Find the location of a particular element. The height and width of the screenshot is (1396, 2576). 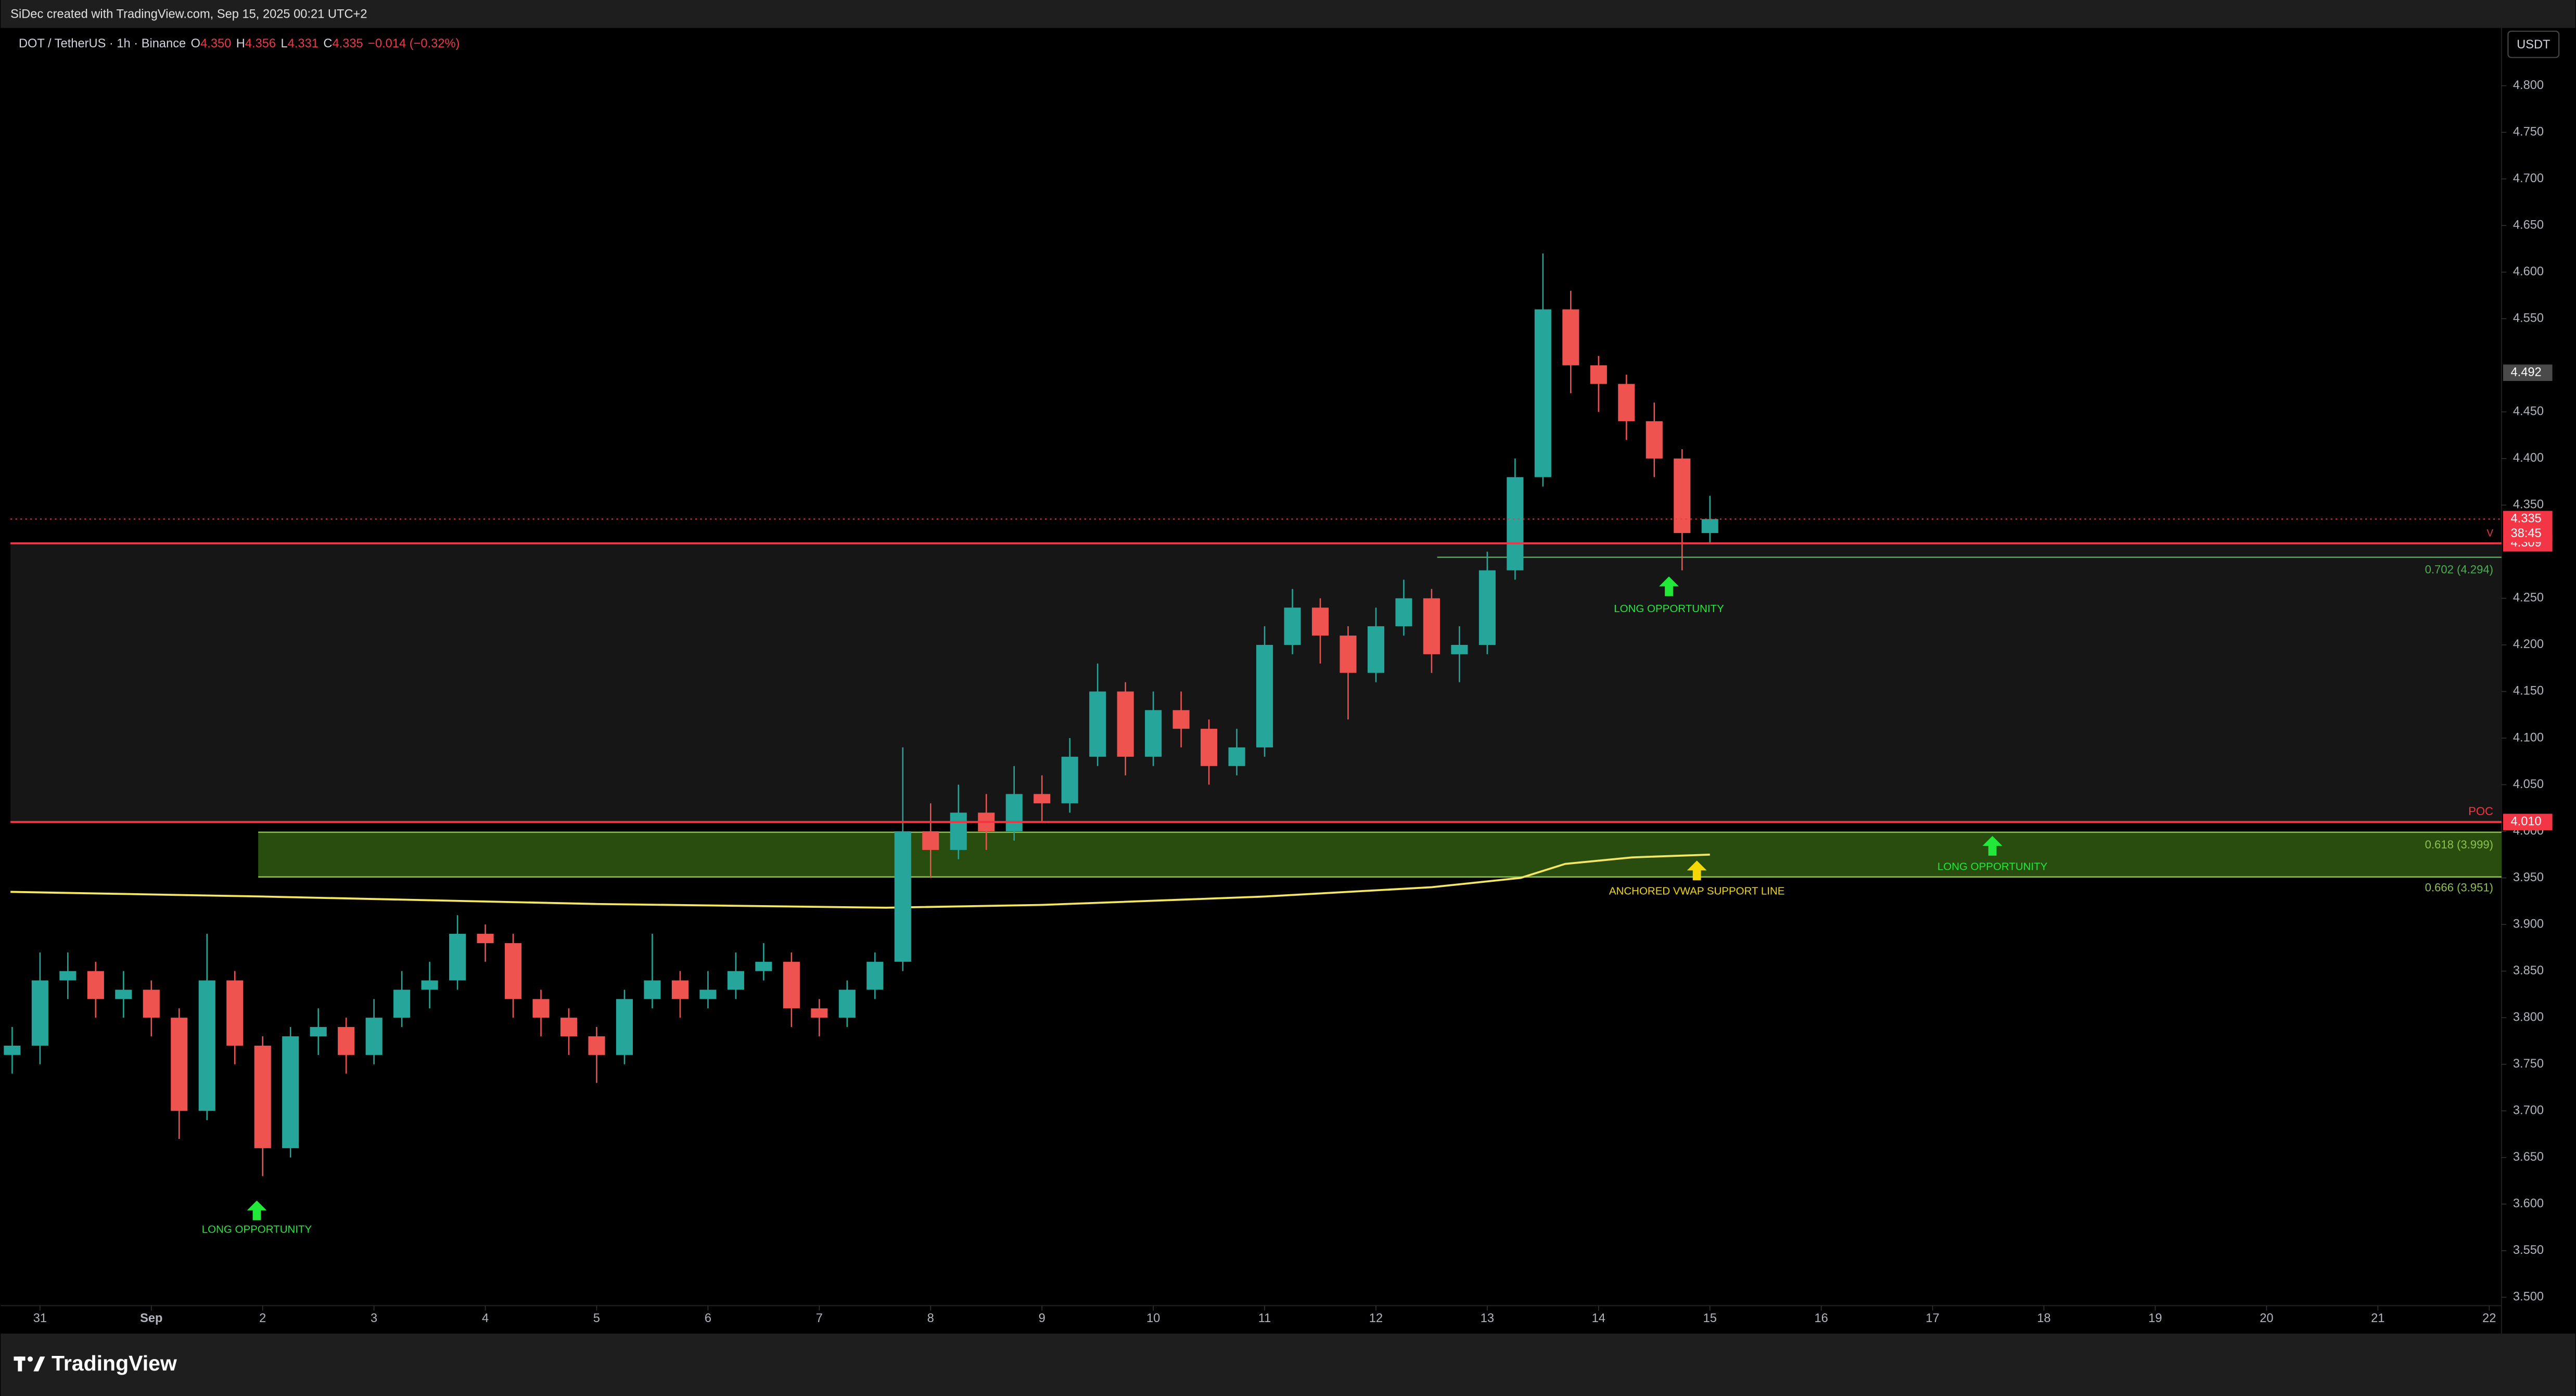

x-tick-label: 18 is located at coordinates (2043, 1318).